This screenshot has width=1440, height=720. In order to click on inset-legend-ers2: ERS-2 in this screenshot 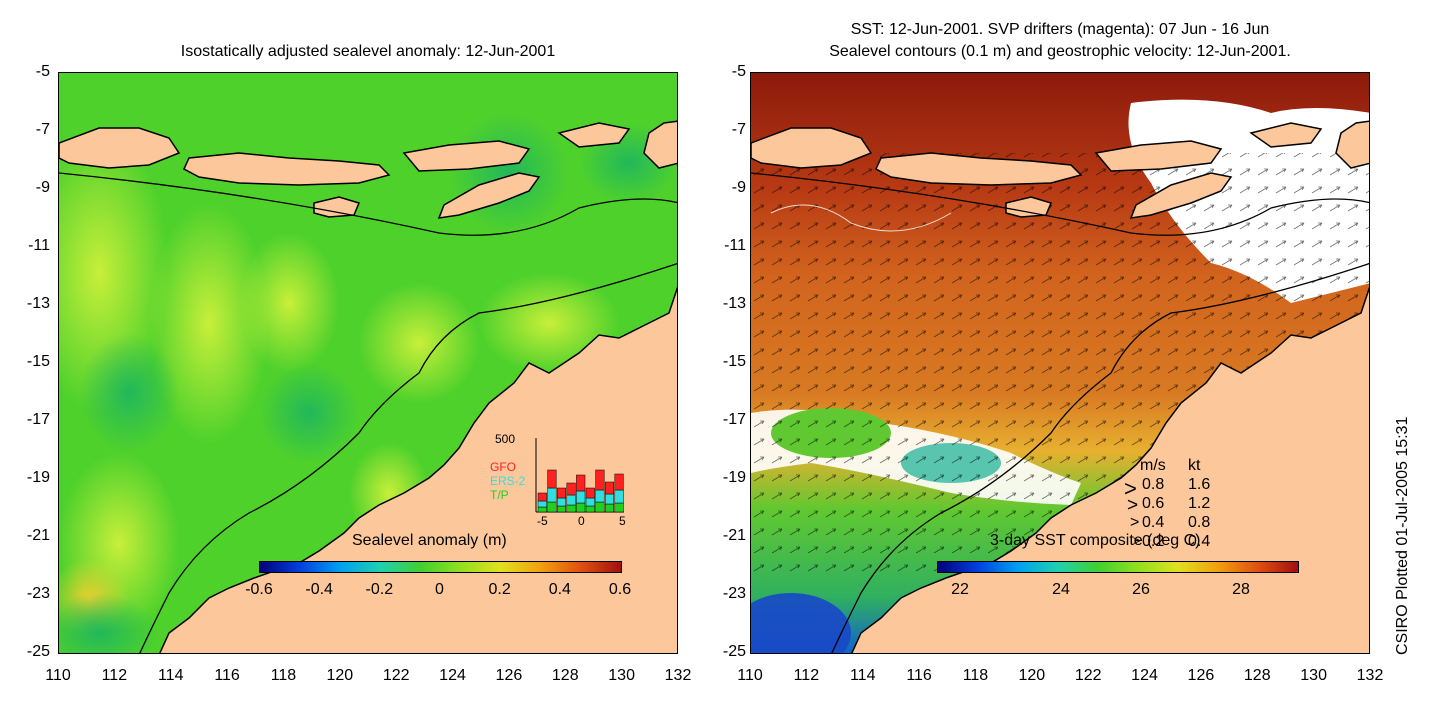, I will do `click(508, 481)`.